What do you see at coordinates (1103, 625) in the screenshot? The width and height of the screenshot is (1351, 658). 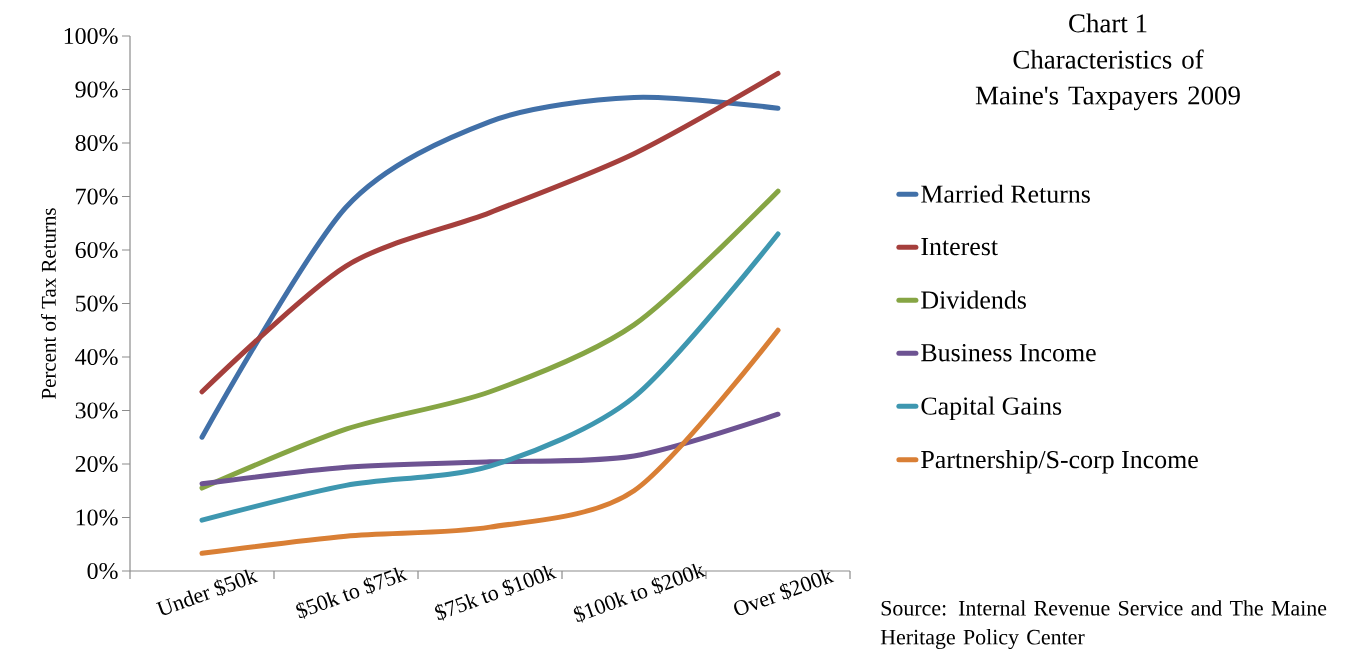 I see `source-note: Source: Internal Revenue Service and The Maine Heritage Policy Center` at bounding box center [1103, 625].